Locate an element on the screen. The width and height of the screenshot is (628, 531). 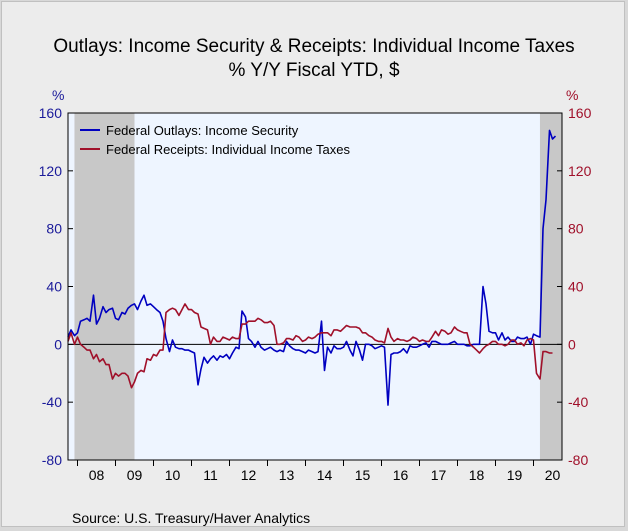
x-tick-label: 11 is located at coordinates (210, 475).